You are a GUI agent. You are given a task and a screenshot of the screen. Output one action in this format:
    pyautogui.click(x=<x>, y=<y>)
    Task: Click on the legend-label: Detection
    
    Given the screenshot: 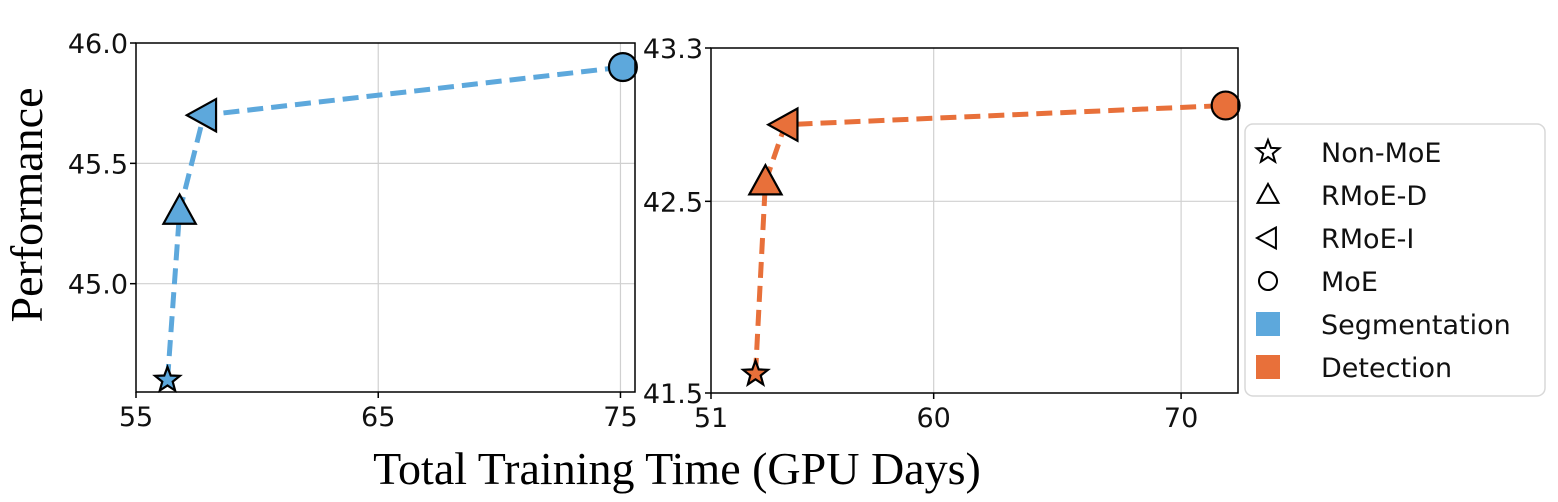 What is the action you would take?
    pyautogui.click(x=1386, y=368)
    